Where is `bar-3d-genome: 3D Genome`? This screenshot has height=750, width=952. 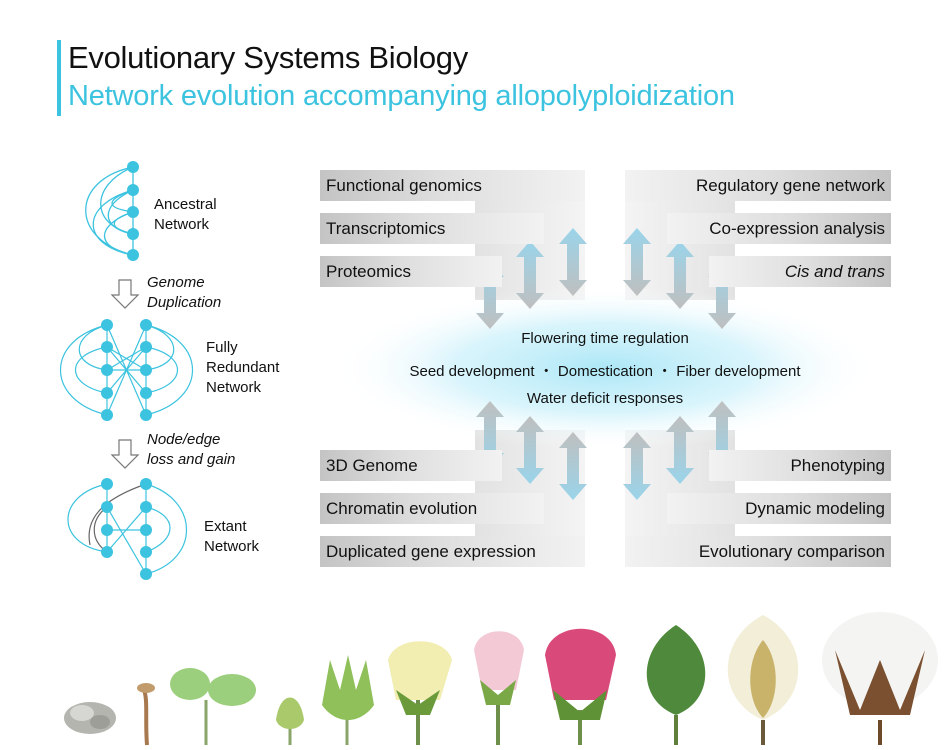
bar-3d-genome: 3D Genome is located at coordinates (411, 465).